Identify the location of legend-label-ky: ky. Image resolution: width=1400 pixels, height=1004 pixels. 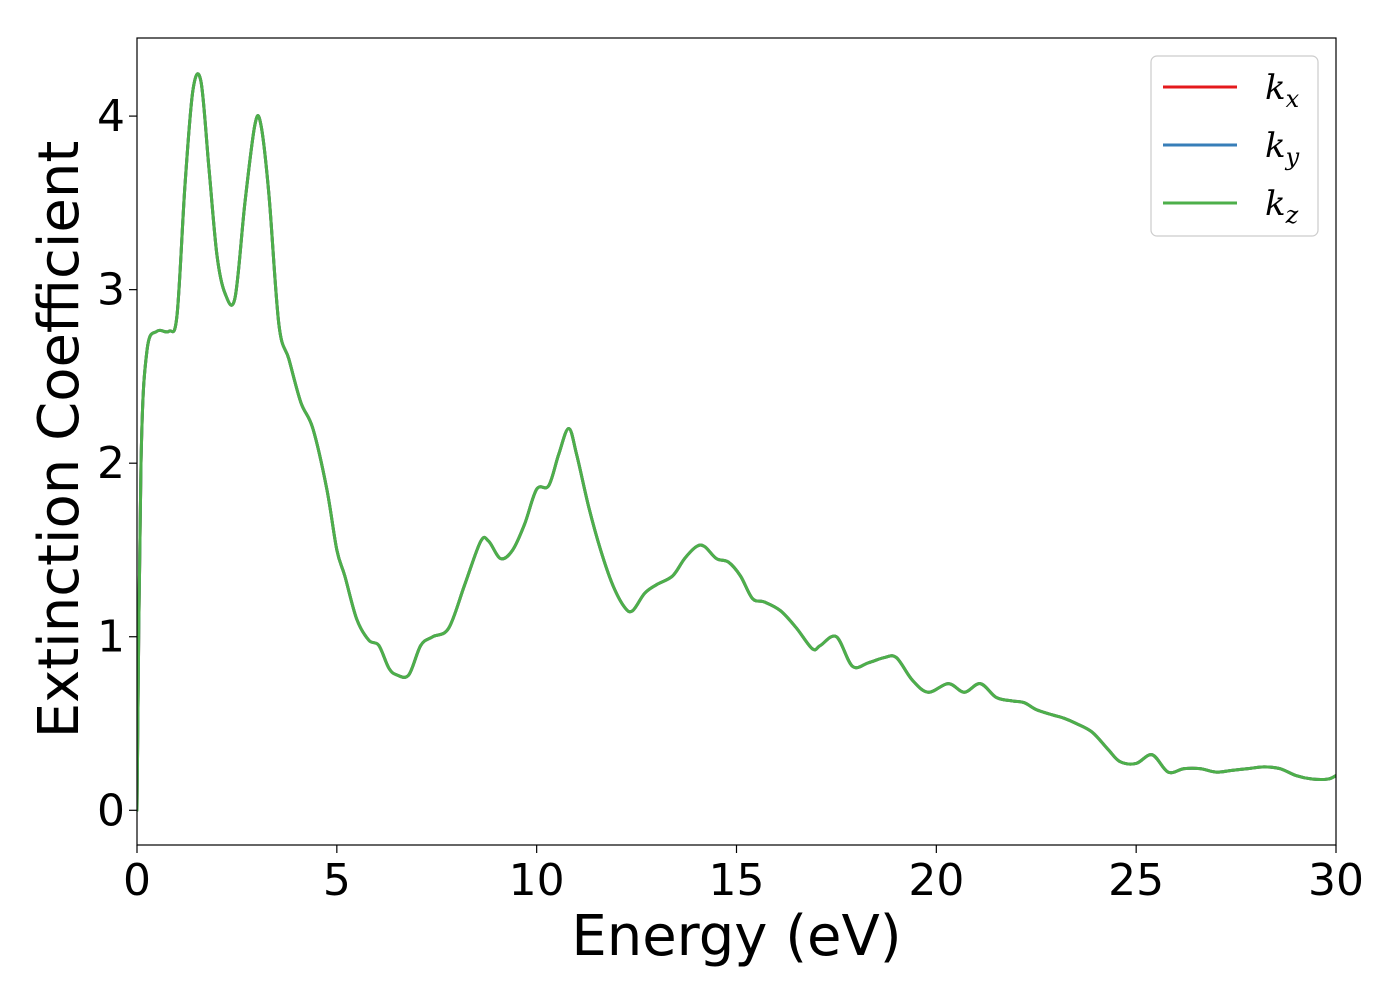
(1282, 148).